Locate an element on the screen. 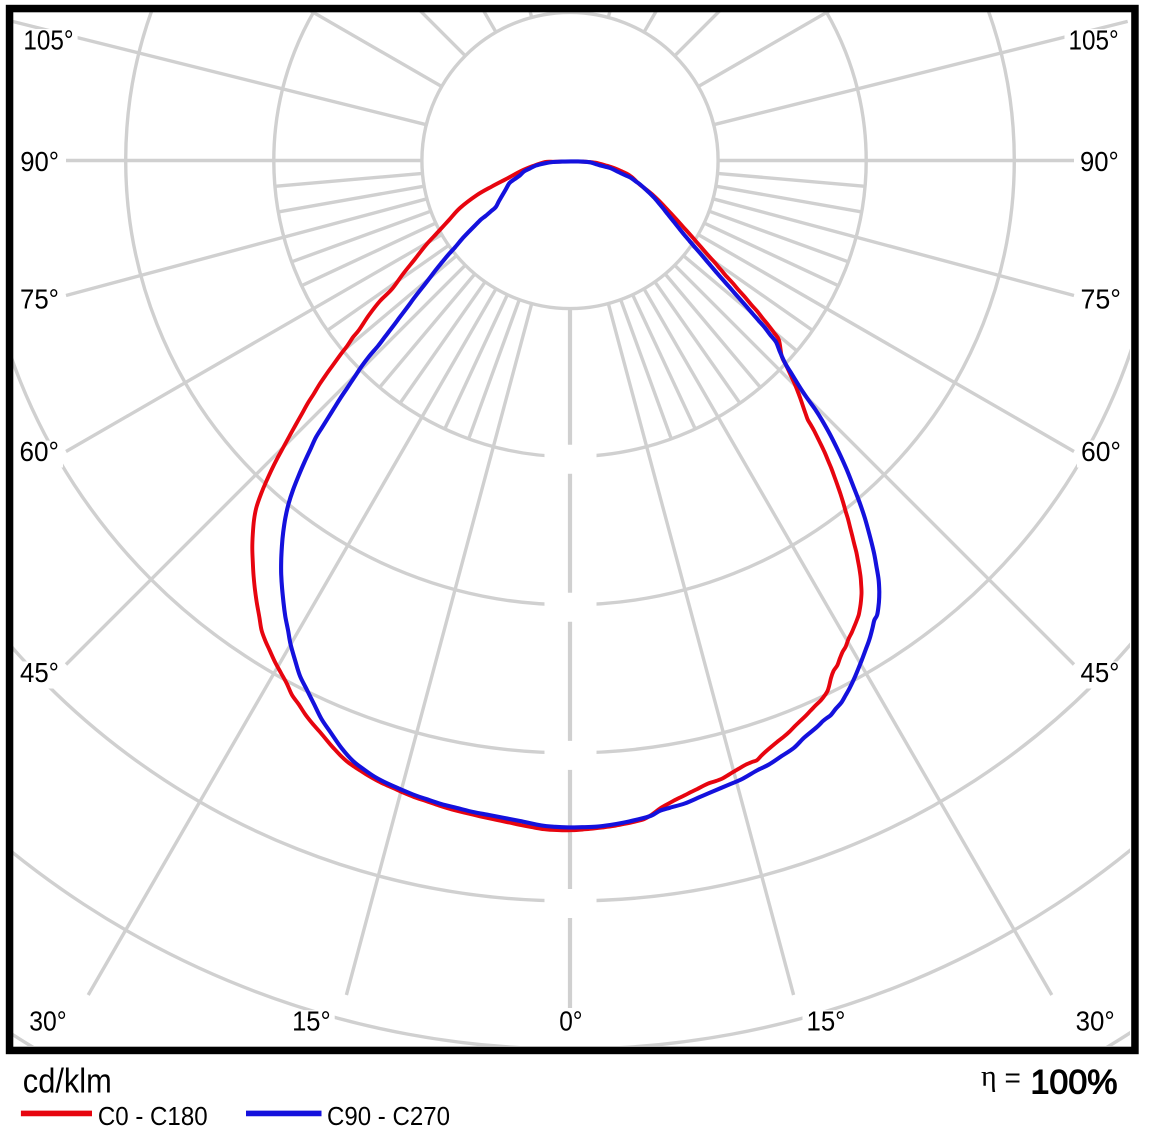  svg-text: 0° is located at coordinates (570, 1021).